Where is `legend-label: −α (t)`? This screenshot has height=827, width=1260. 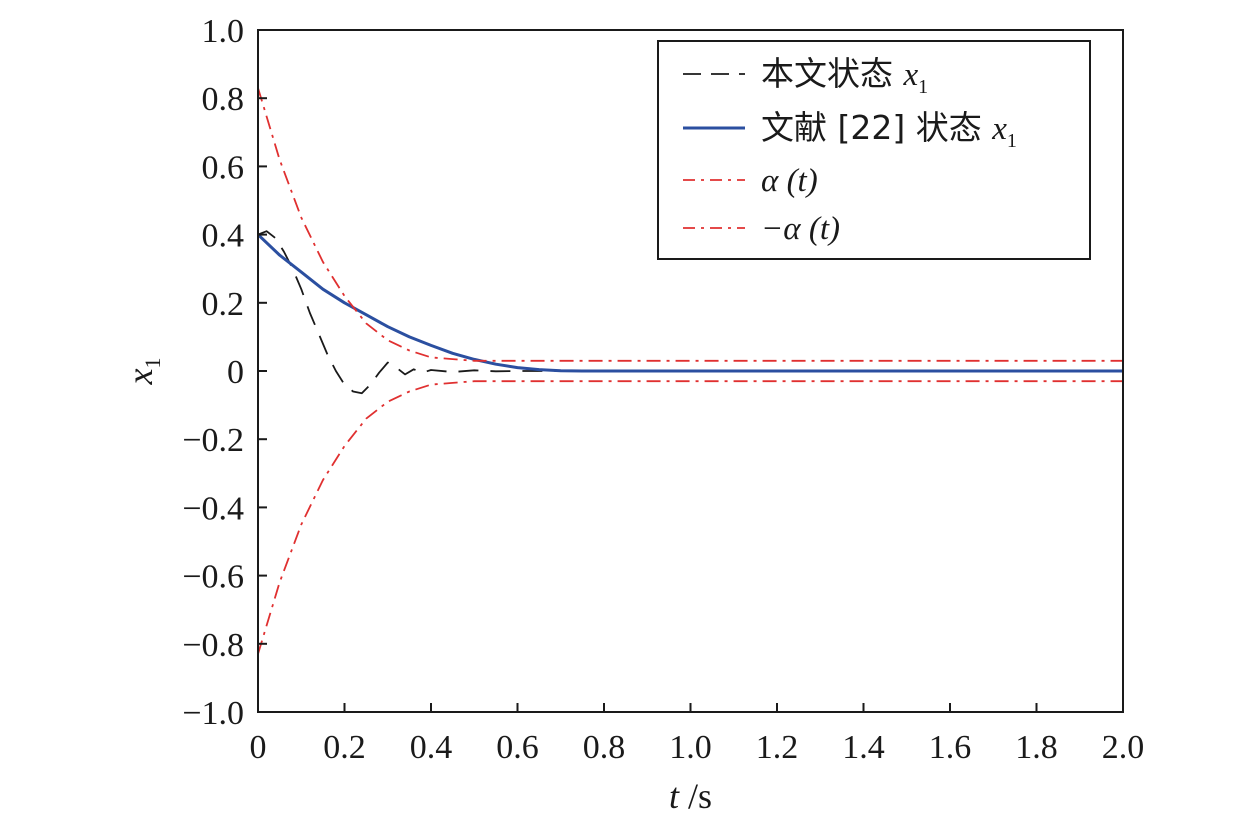
legend-label: −α (t) is located at coordinates (800, 229).